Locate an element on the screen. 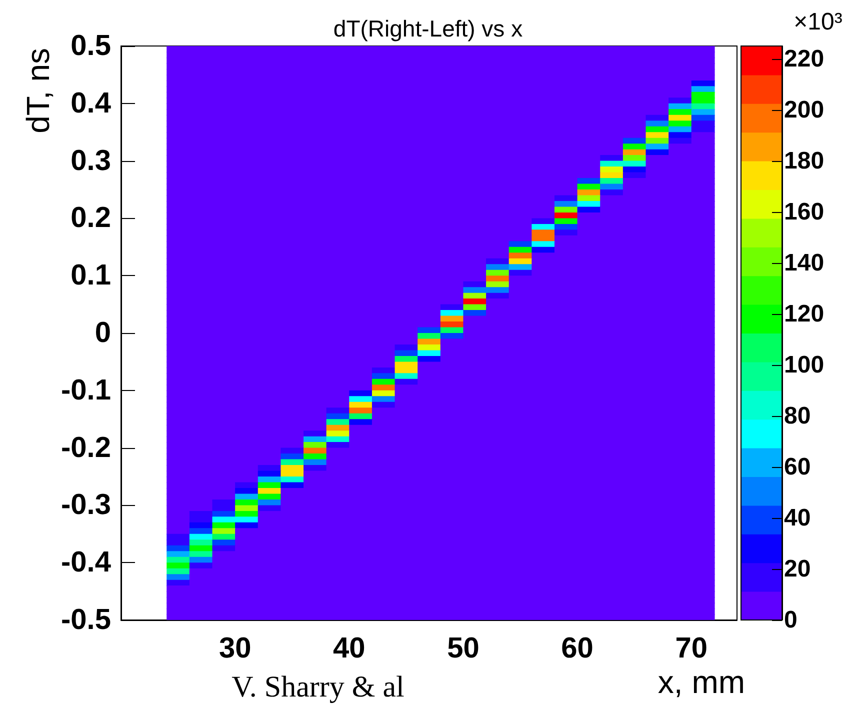  y-tick-label: -0.2 is located at coordinates (86, 448).